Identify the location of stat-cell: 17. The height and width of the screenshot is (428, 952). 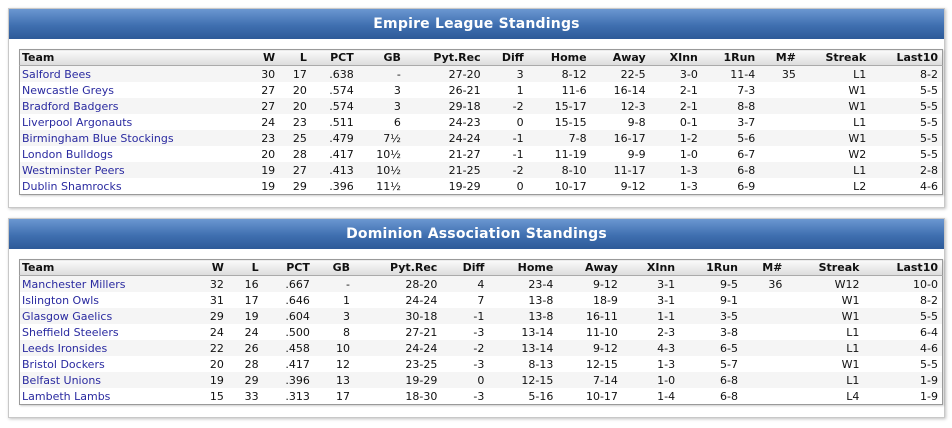
(333, 396).